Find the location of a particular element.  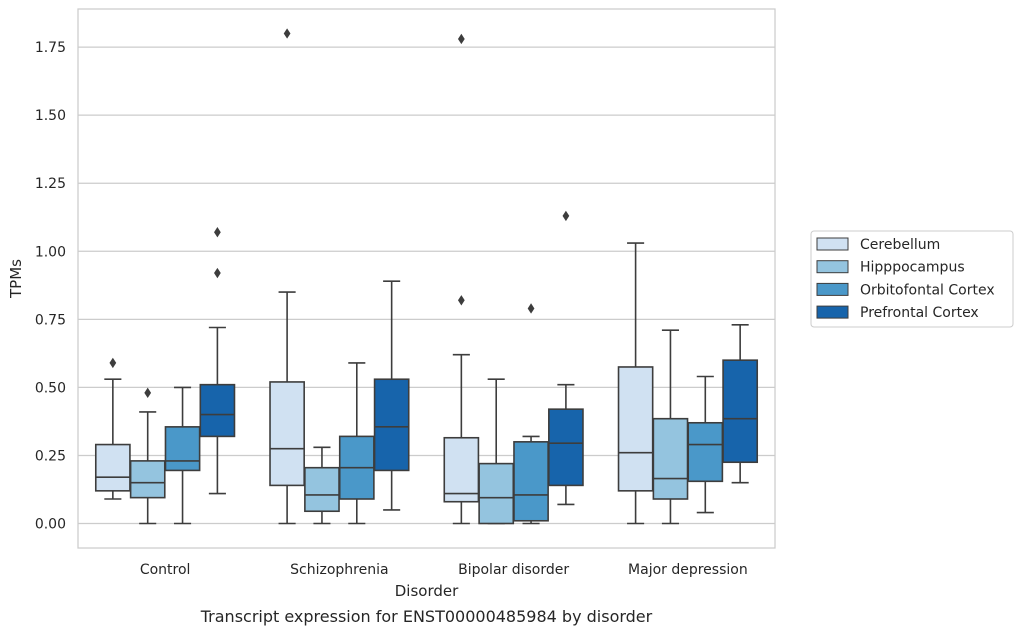

legend-label: Orbitofontal Cortex is located at coordinates (927, 290).